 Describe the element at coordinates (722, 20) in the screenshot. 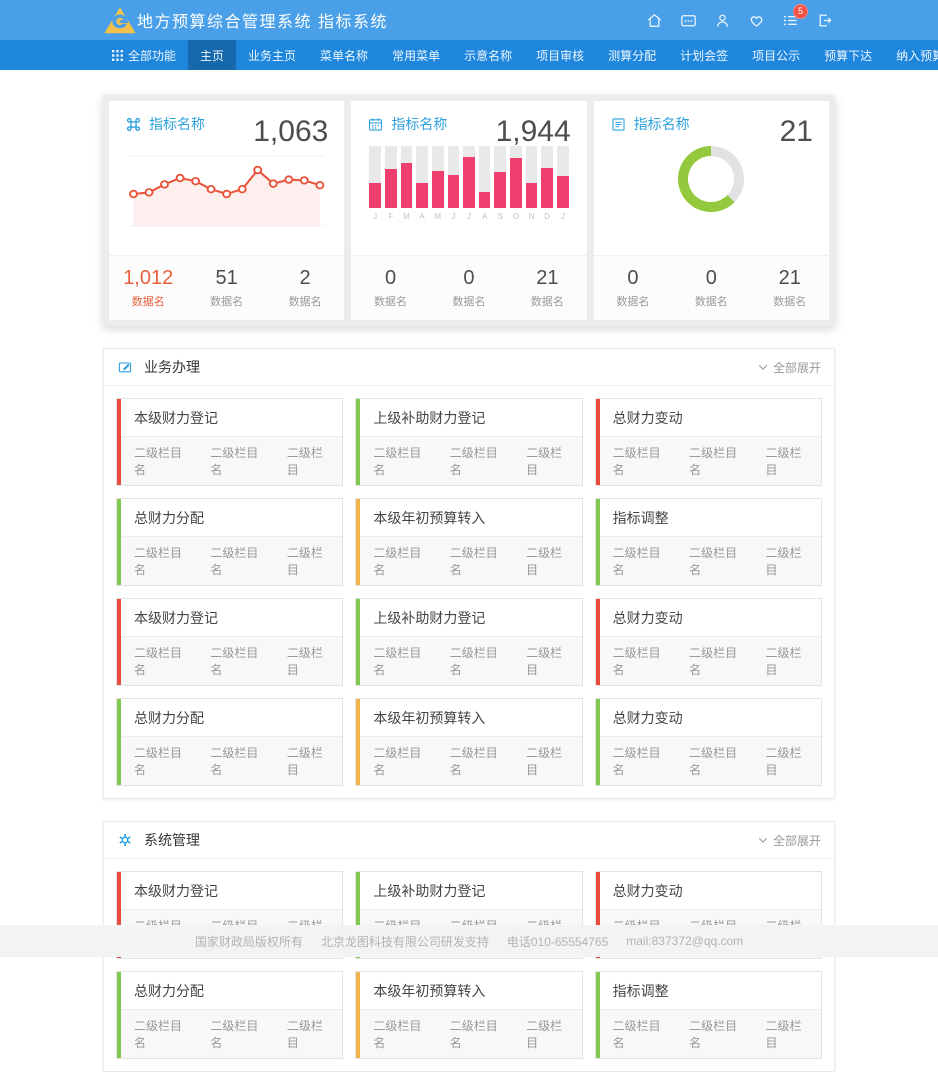

I see `user-icon` at that location.